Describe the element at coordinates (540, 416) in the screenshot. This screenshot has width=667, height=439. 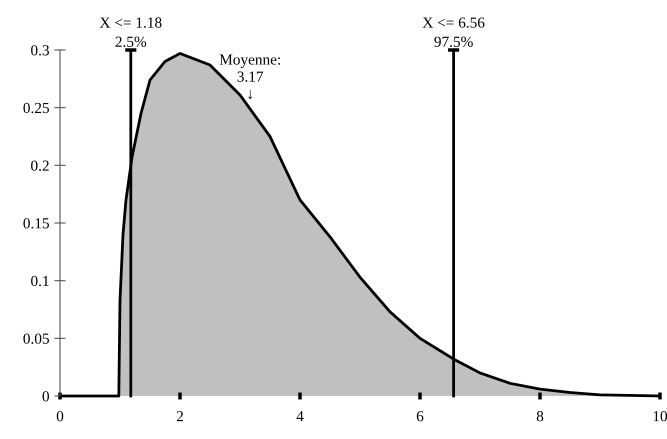
I see `x-tick-label: 8` at that location.